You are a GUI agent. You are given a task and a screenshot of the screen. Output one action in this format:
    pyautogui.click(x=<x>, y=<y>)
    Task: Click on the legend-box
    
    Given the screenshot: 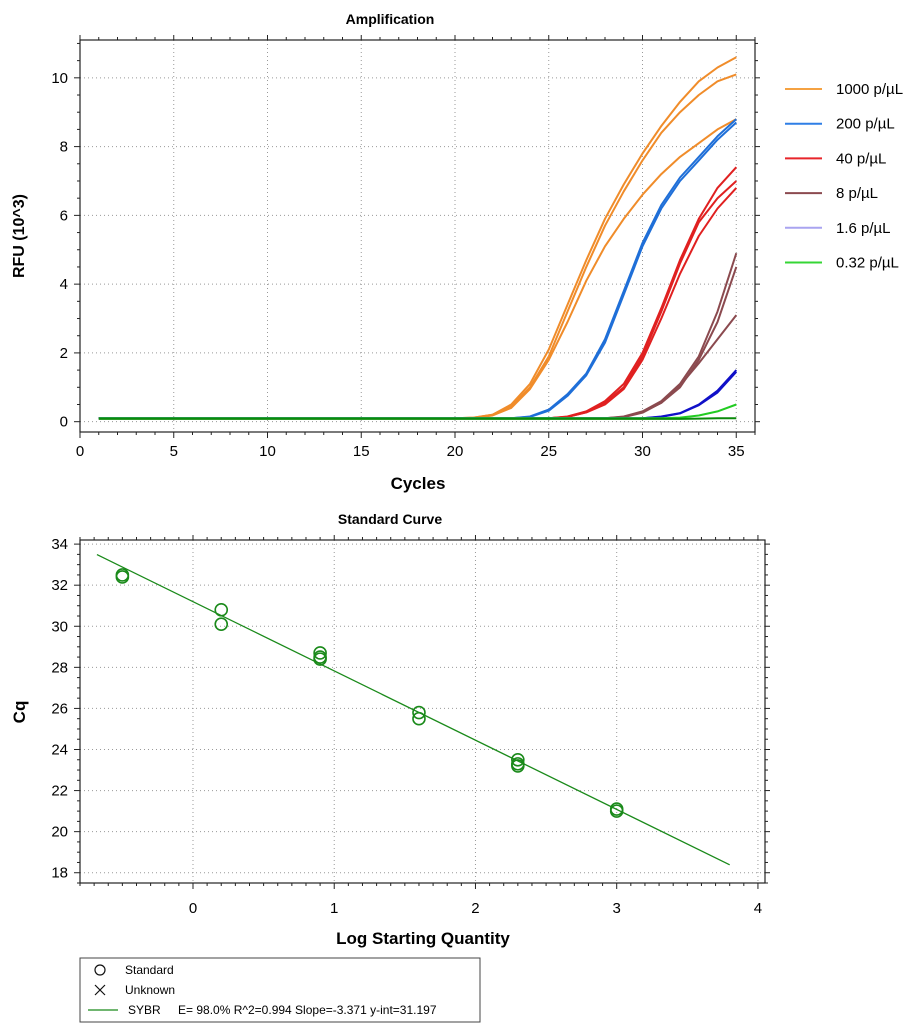 What is the action you would take?
    pyautogui.click(x=280, y=990)
    